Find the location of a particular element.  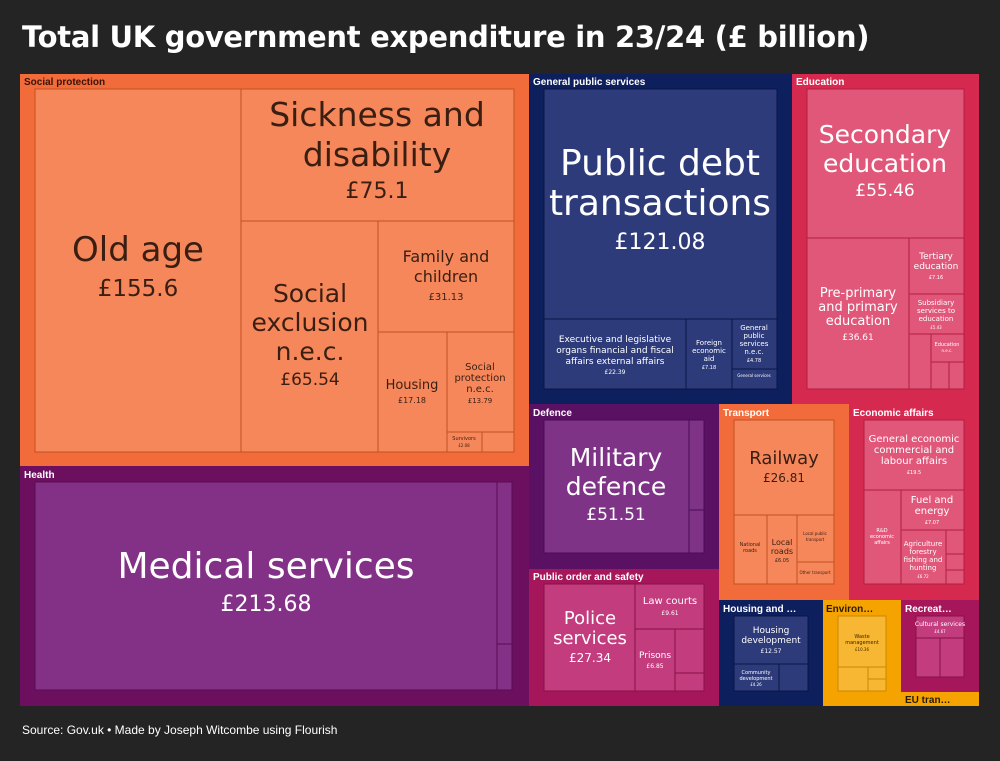

label-gps-nec-3: services is located at coordinates (754, 344).